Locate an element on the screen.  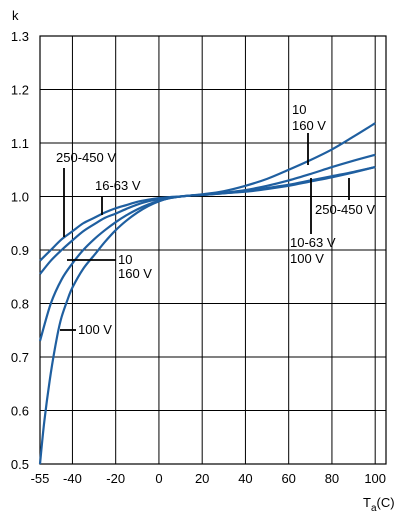
y-axis-label: k is located at coordinates (15, 15).